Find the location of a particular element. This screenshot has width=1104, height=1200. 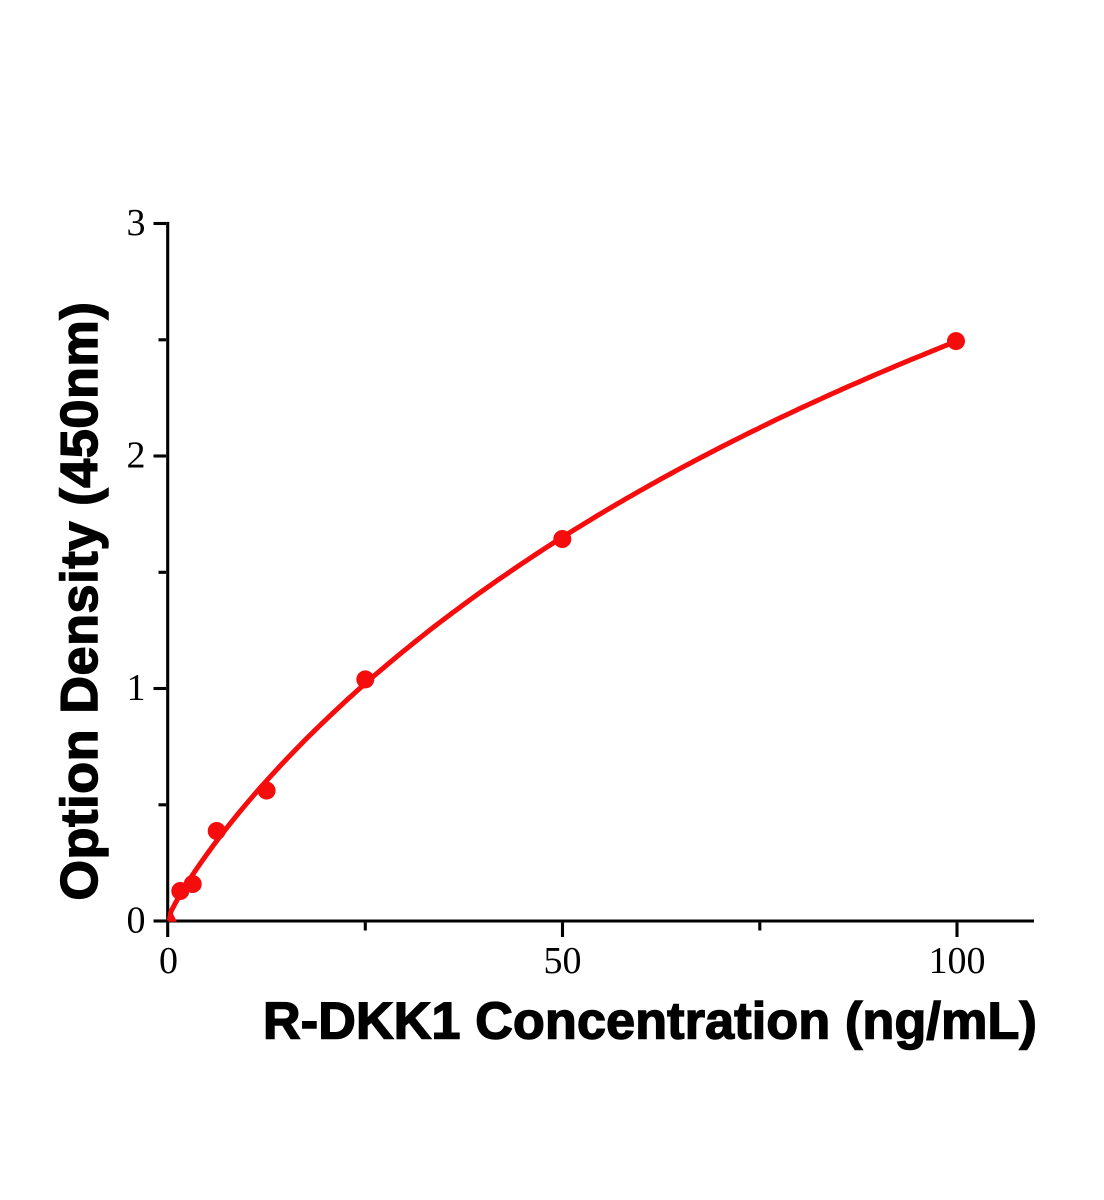

svg-text: R-DKK1 Concentration (ng/mL) is located at coordinates (650, 1022).